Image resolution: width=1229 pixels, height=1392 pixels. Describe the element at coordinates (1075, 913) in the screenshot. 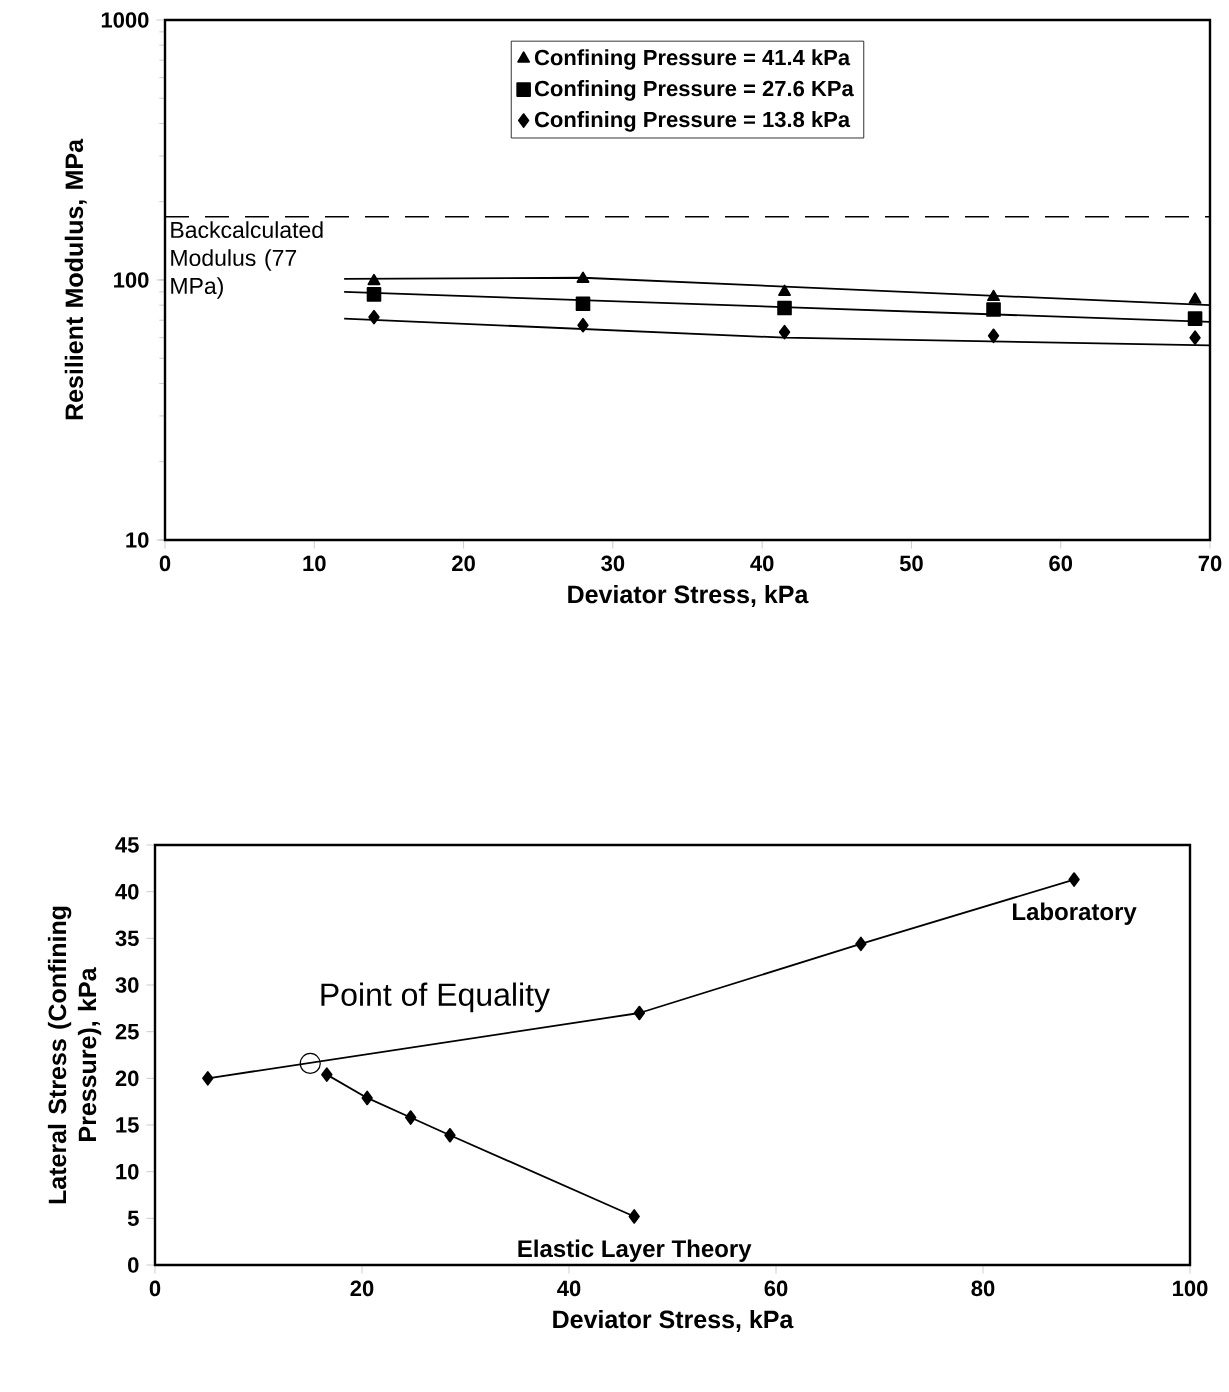

I see `series-label: Laboratory` at that location.